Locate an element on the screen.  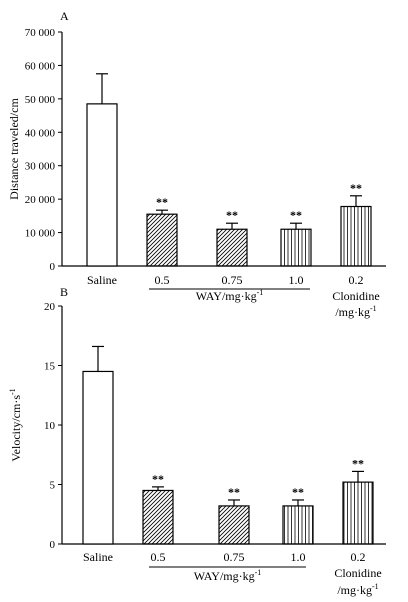
y-tick-label: 10 is located at coordinates (50, 426).